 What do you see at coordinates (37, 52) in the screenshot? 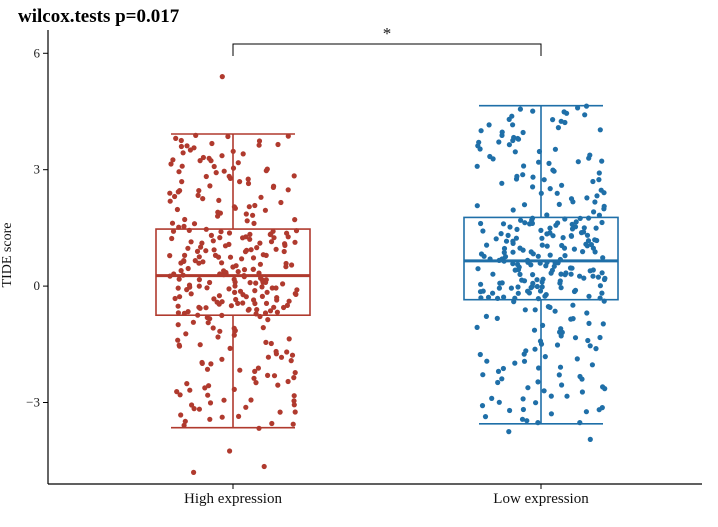
I see `y-tick-label: 6` at bounding box center [37, 52].